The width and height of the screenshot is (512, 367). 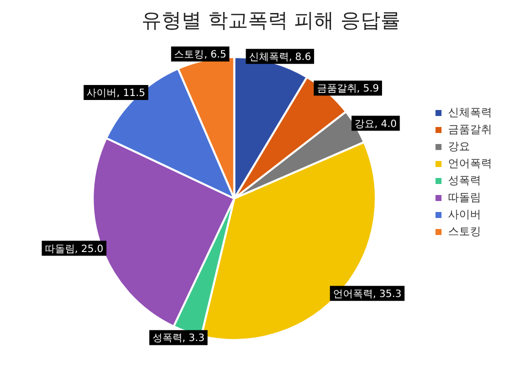 I want to click on data-label: 신체폭력, 8.6, so click(x=280, y=57).